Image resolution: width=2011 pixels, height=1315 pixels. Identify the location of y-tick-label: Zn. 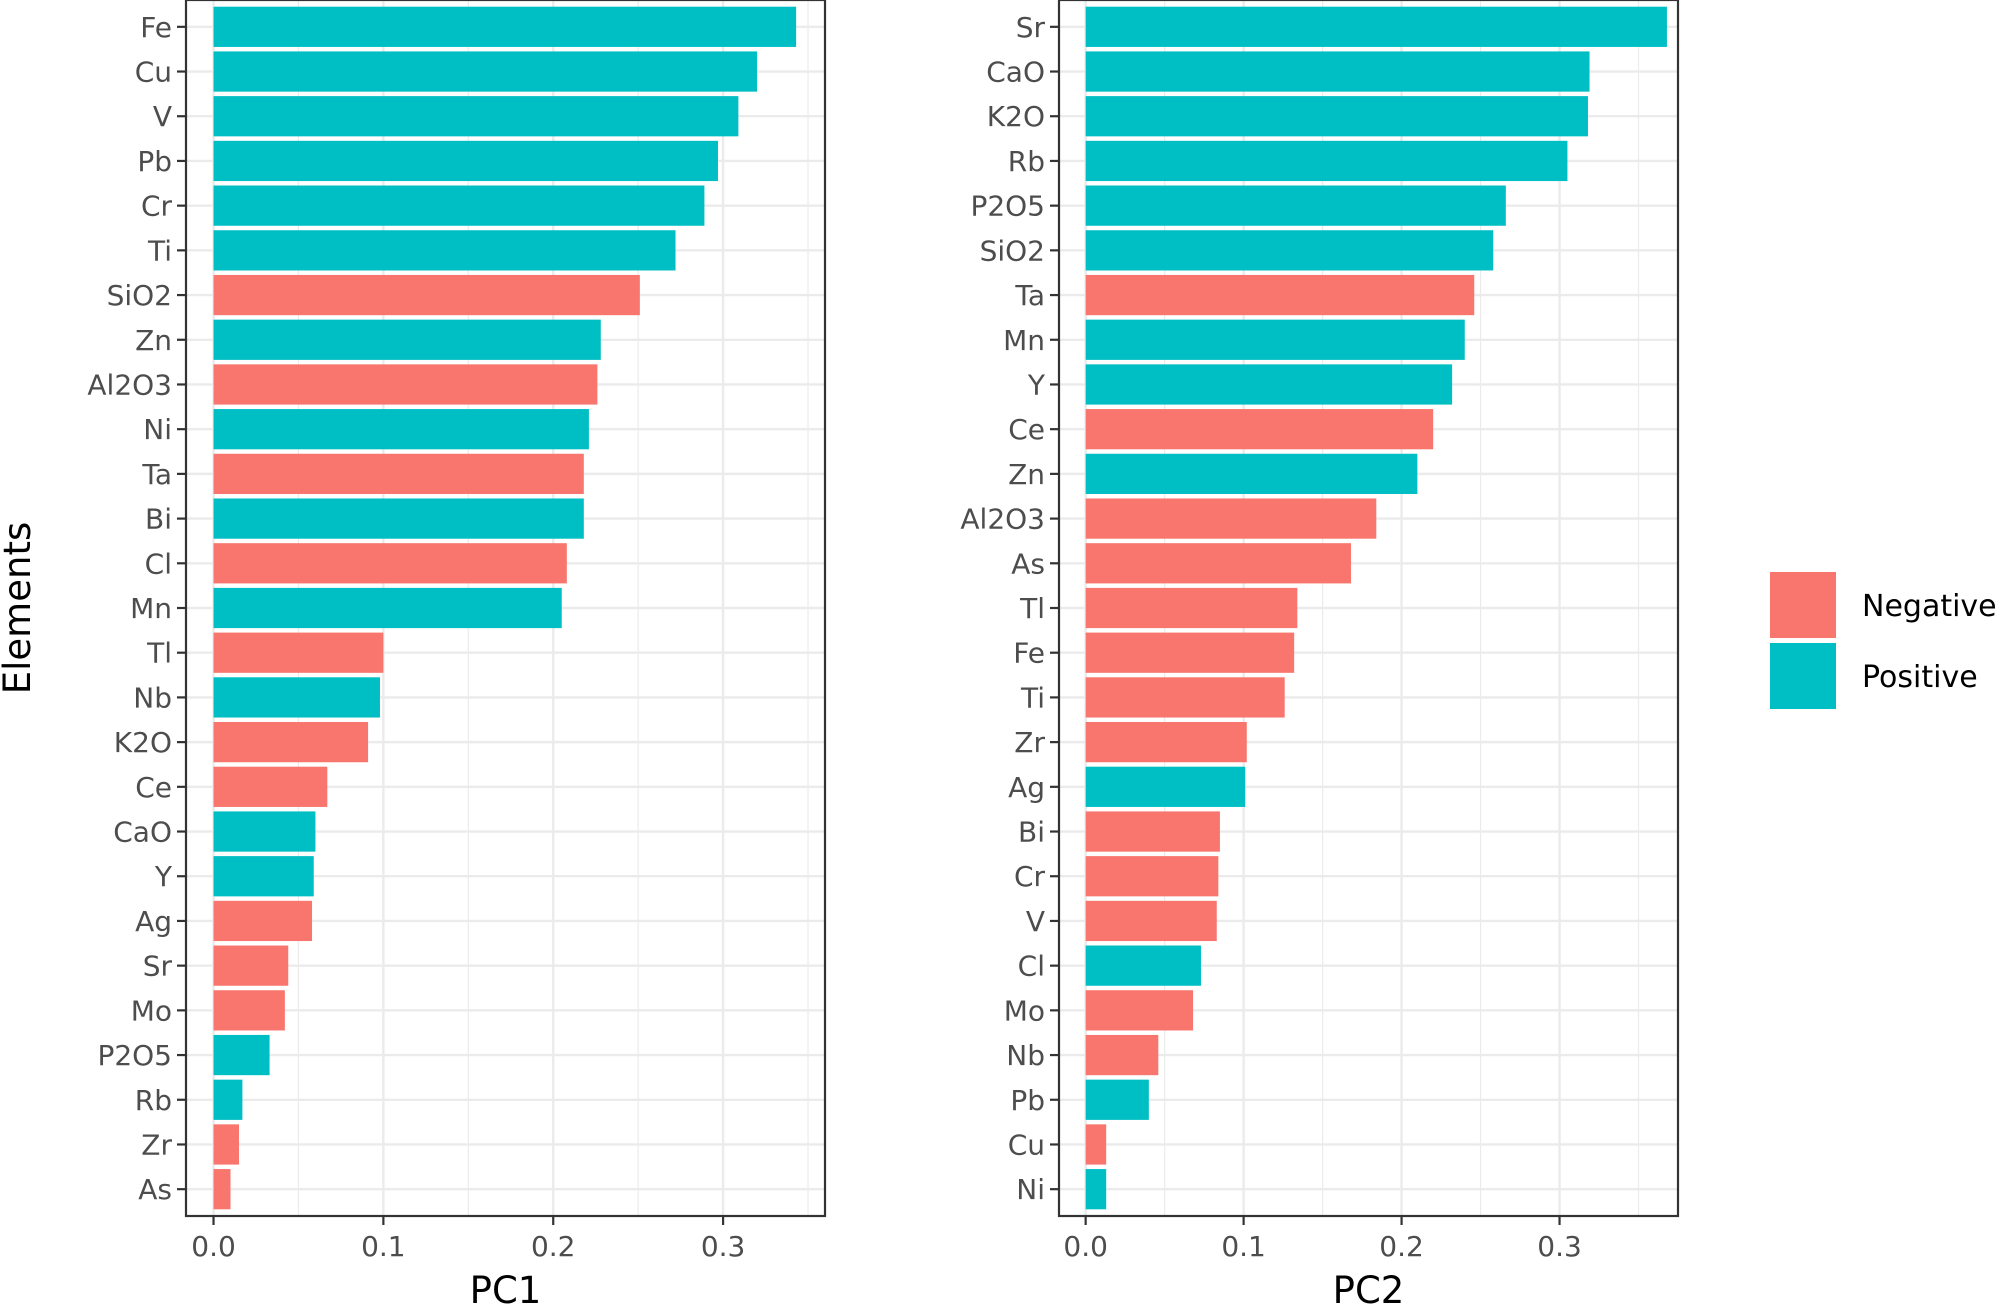
(153, 340).